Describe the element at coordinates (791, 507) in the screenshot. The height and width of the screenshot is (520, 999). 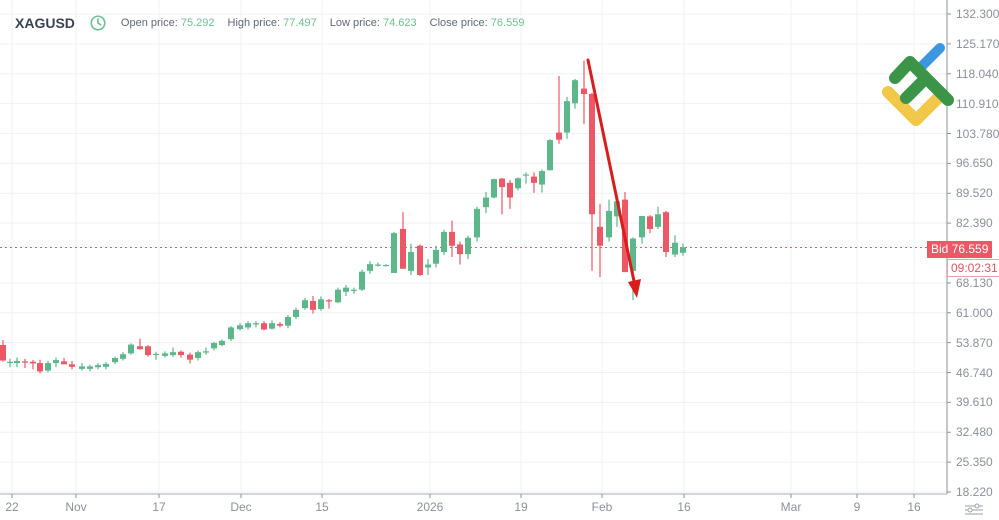
I see `time-tick-label: Mar` at that location.